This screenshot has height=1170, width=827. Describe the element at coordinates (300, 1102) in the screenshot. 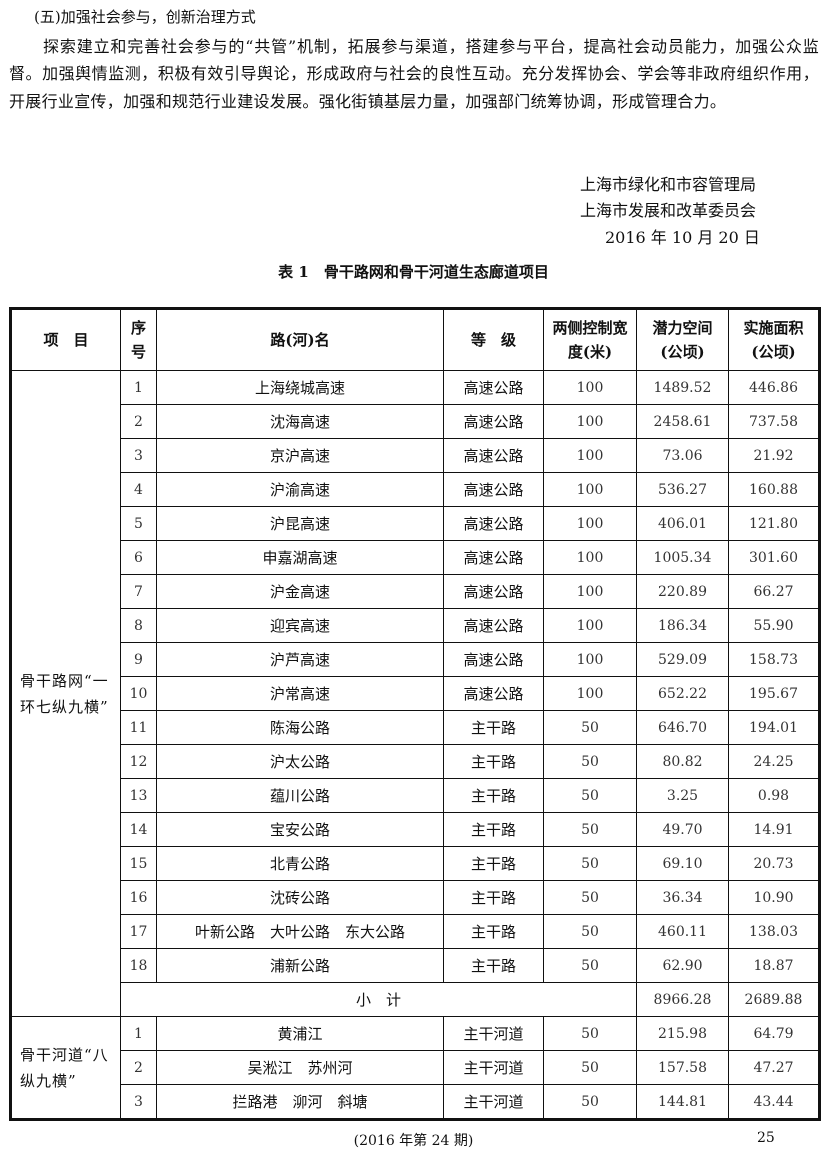

I see `cell-name: 拦路港 泖河 斜塘` at that location.